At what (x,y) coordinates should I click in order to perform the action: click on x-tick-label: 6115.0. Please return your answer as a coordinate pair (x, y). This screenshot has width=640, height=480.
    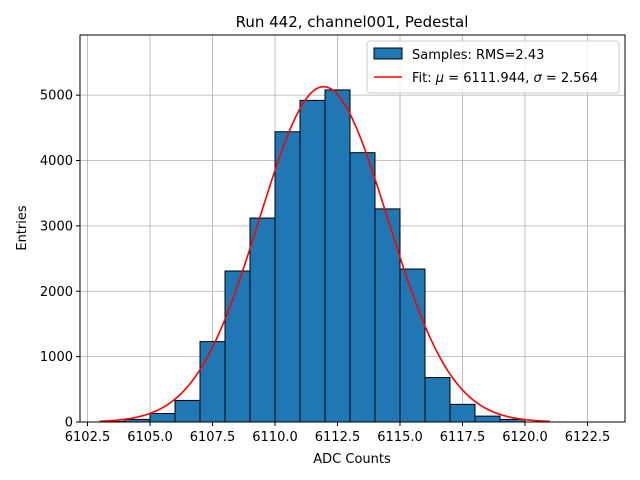
    Looking at the image, I should click on (400, 437).